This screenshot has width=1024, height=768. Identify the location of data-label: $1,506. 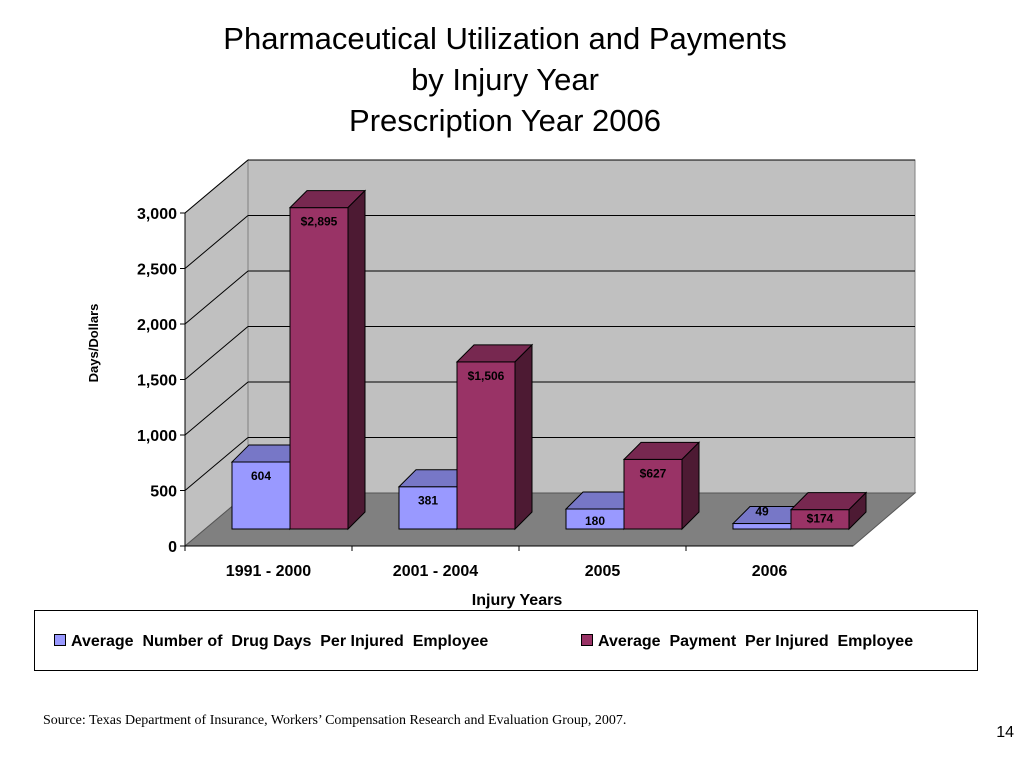
(486, 376).